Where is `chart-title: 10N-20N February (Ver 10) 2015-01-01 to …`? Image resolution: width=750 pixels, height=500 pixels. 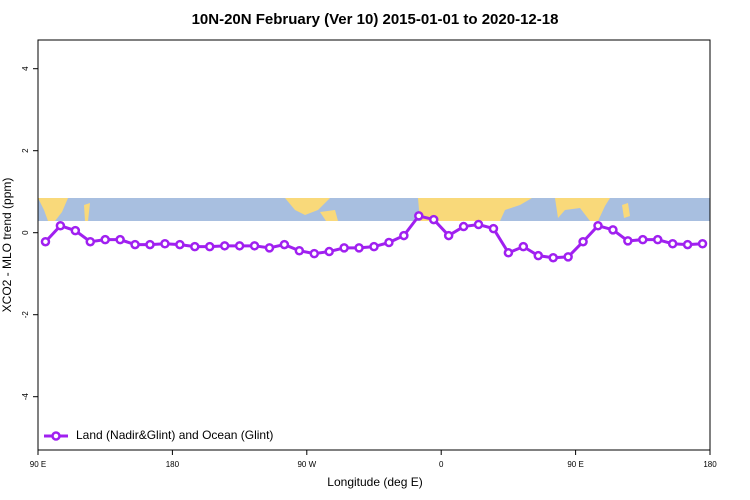 chart-title: 10N-20N February (Ver 10) 2015-01-01 to … is located at coordinates (375, 19).